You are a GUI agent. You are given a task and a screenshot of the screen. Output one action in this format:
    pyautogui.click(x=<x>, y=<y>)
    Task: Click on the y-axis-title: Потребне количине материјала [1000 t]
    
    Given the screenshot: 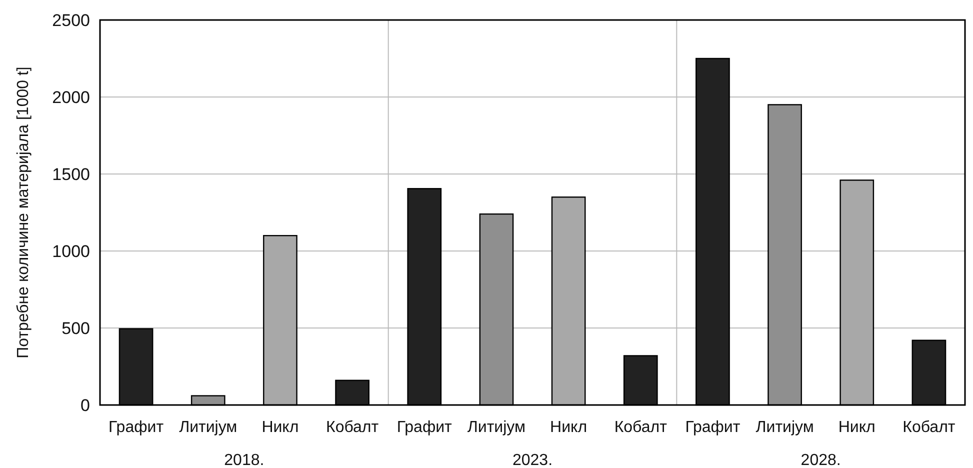 What is the action you would take?
    pyautogui.click(x=23, y=212)
    